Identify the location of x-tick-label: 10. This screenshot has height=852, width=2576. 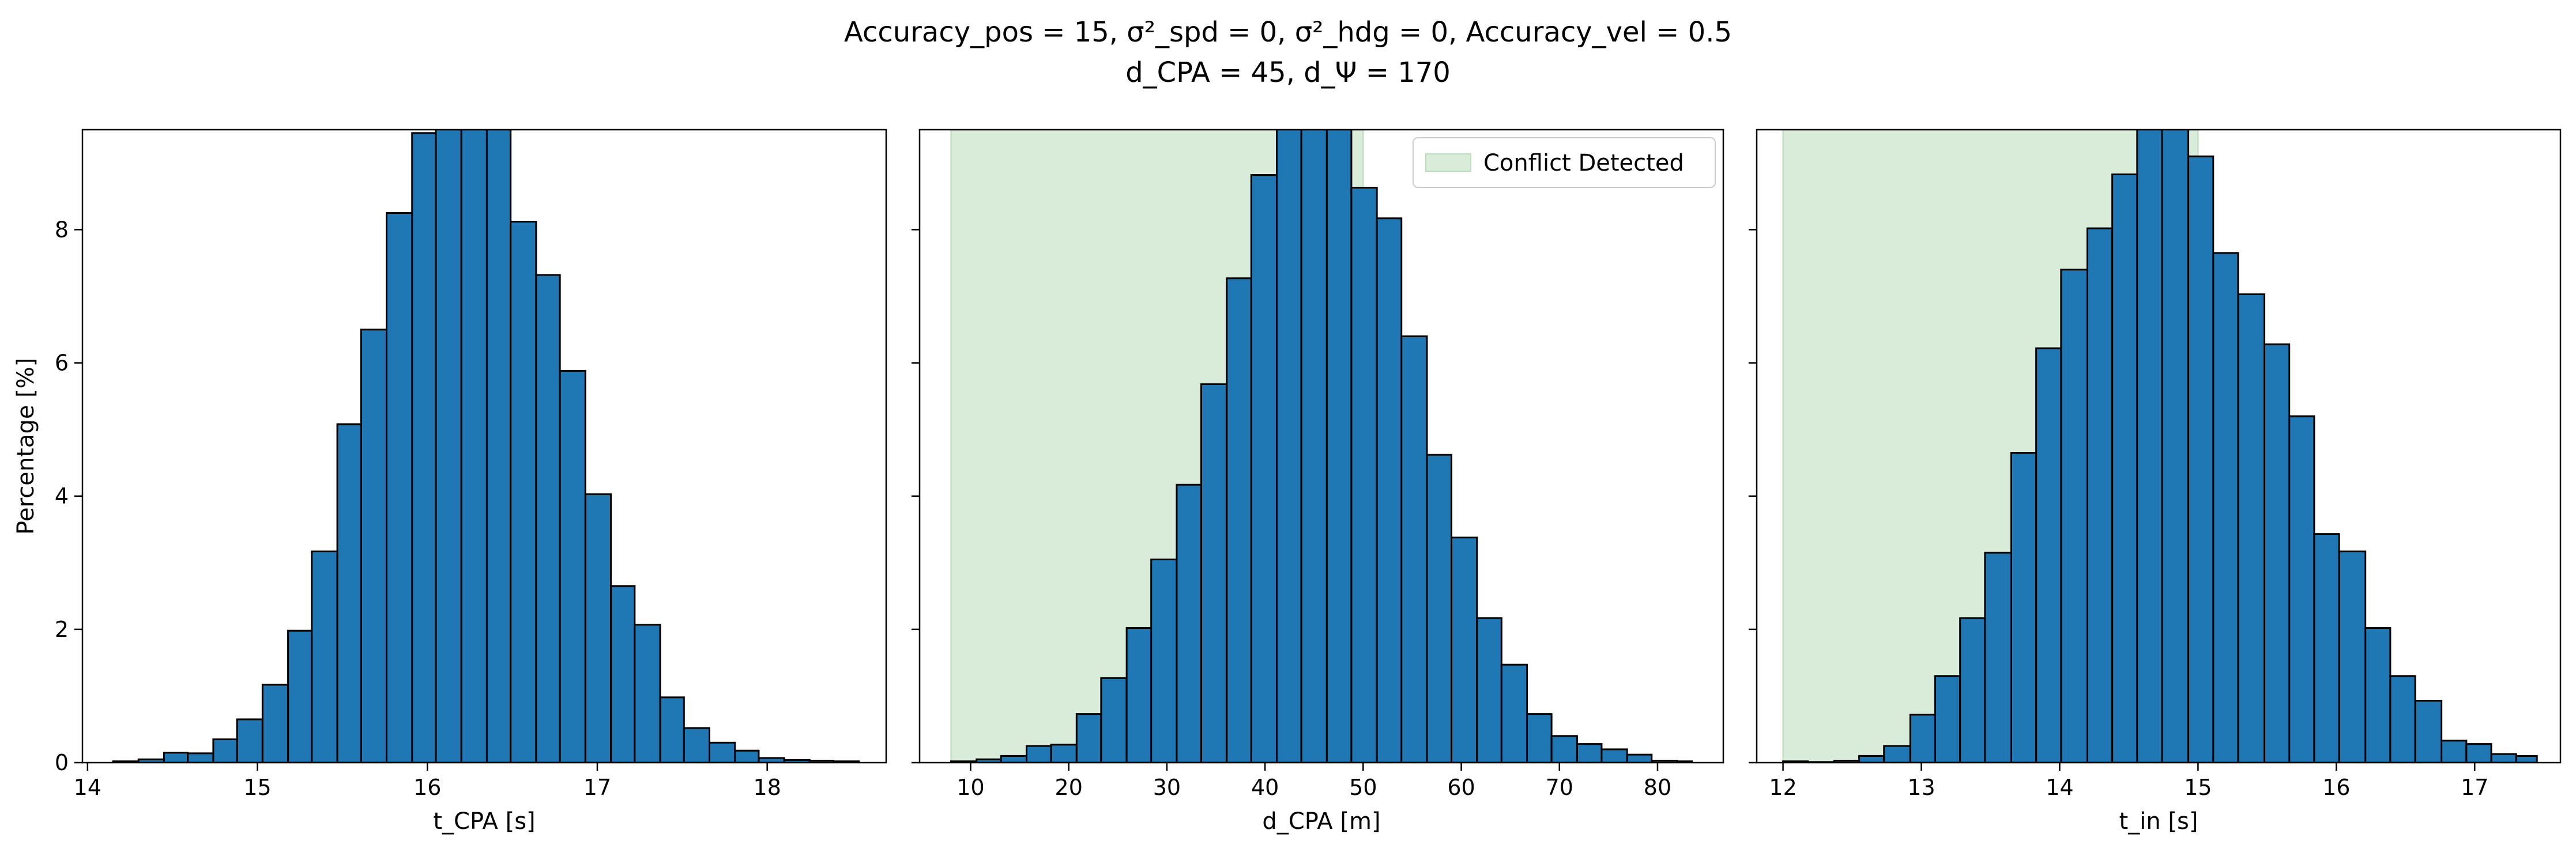
(970, 787).